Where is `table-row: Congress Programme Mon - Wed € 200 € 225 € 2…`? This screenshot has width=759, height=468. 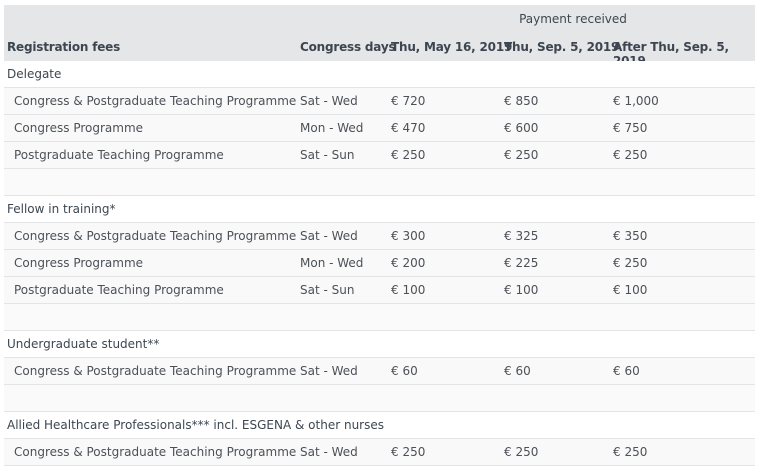
table-row: Congress Programme Mon - Wed € 200 € 225 € 2… is located at coordinates (379, 263).